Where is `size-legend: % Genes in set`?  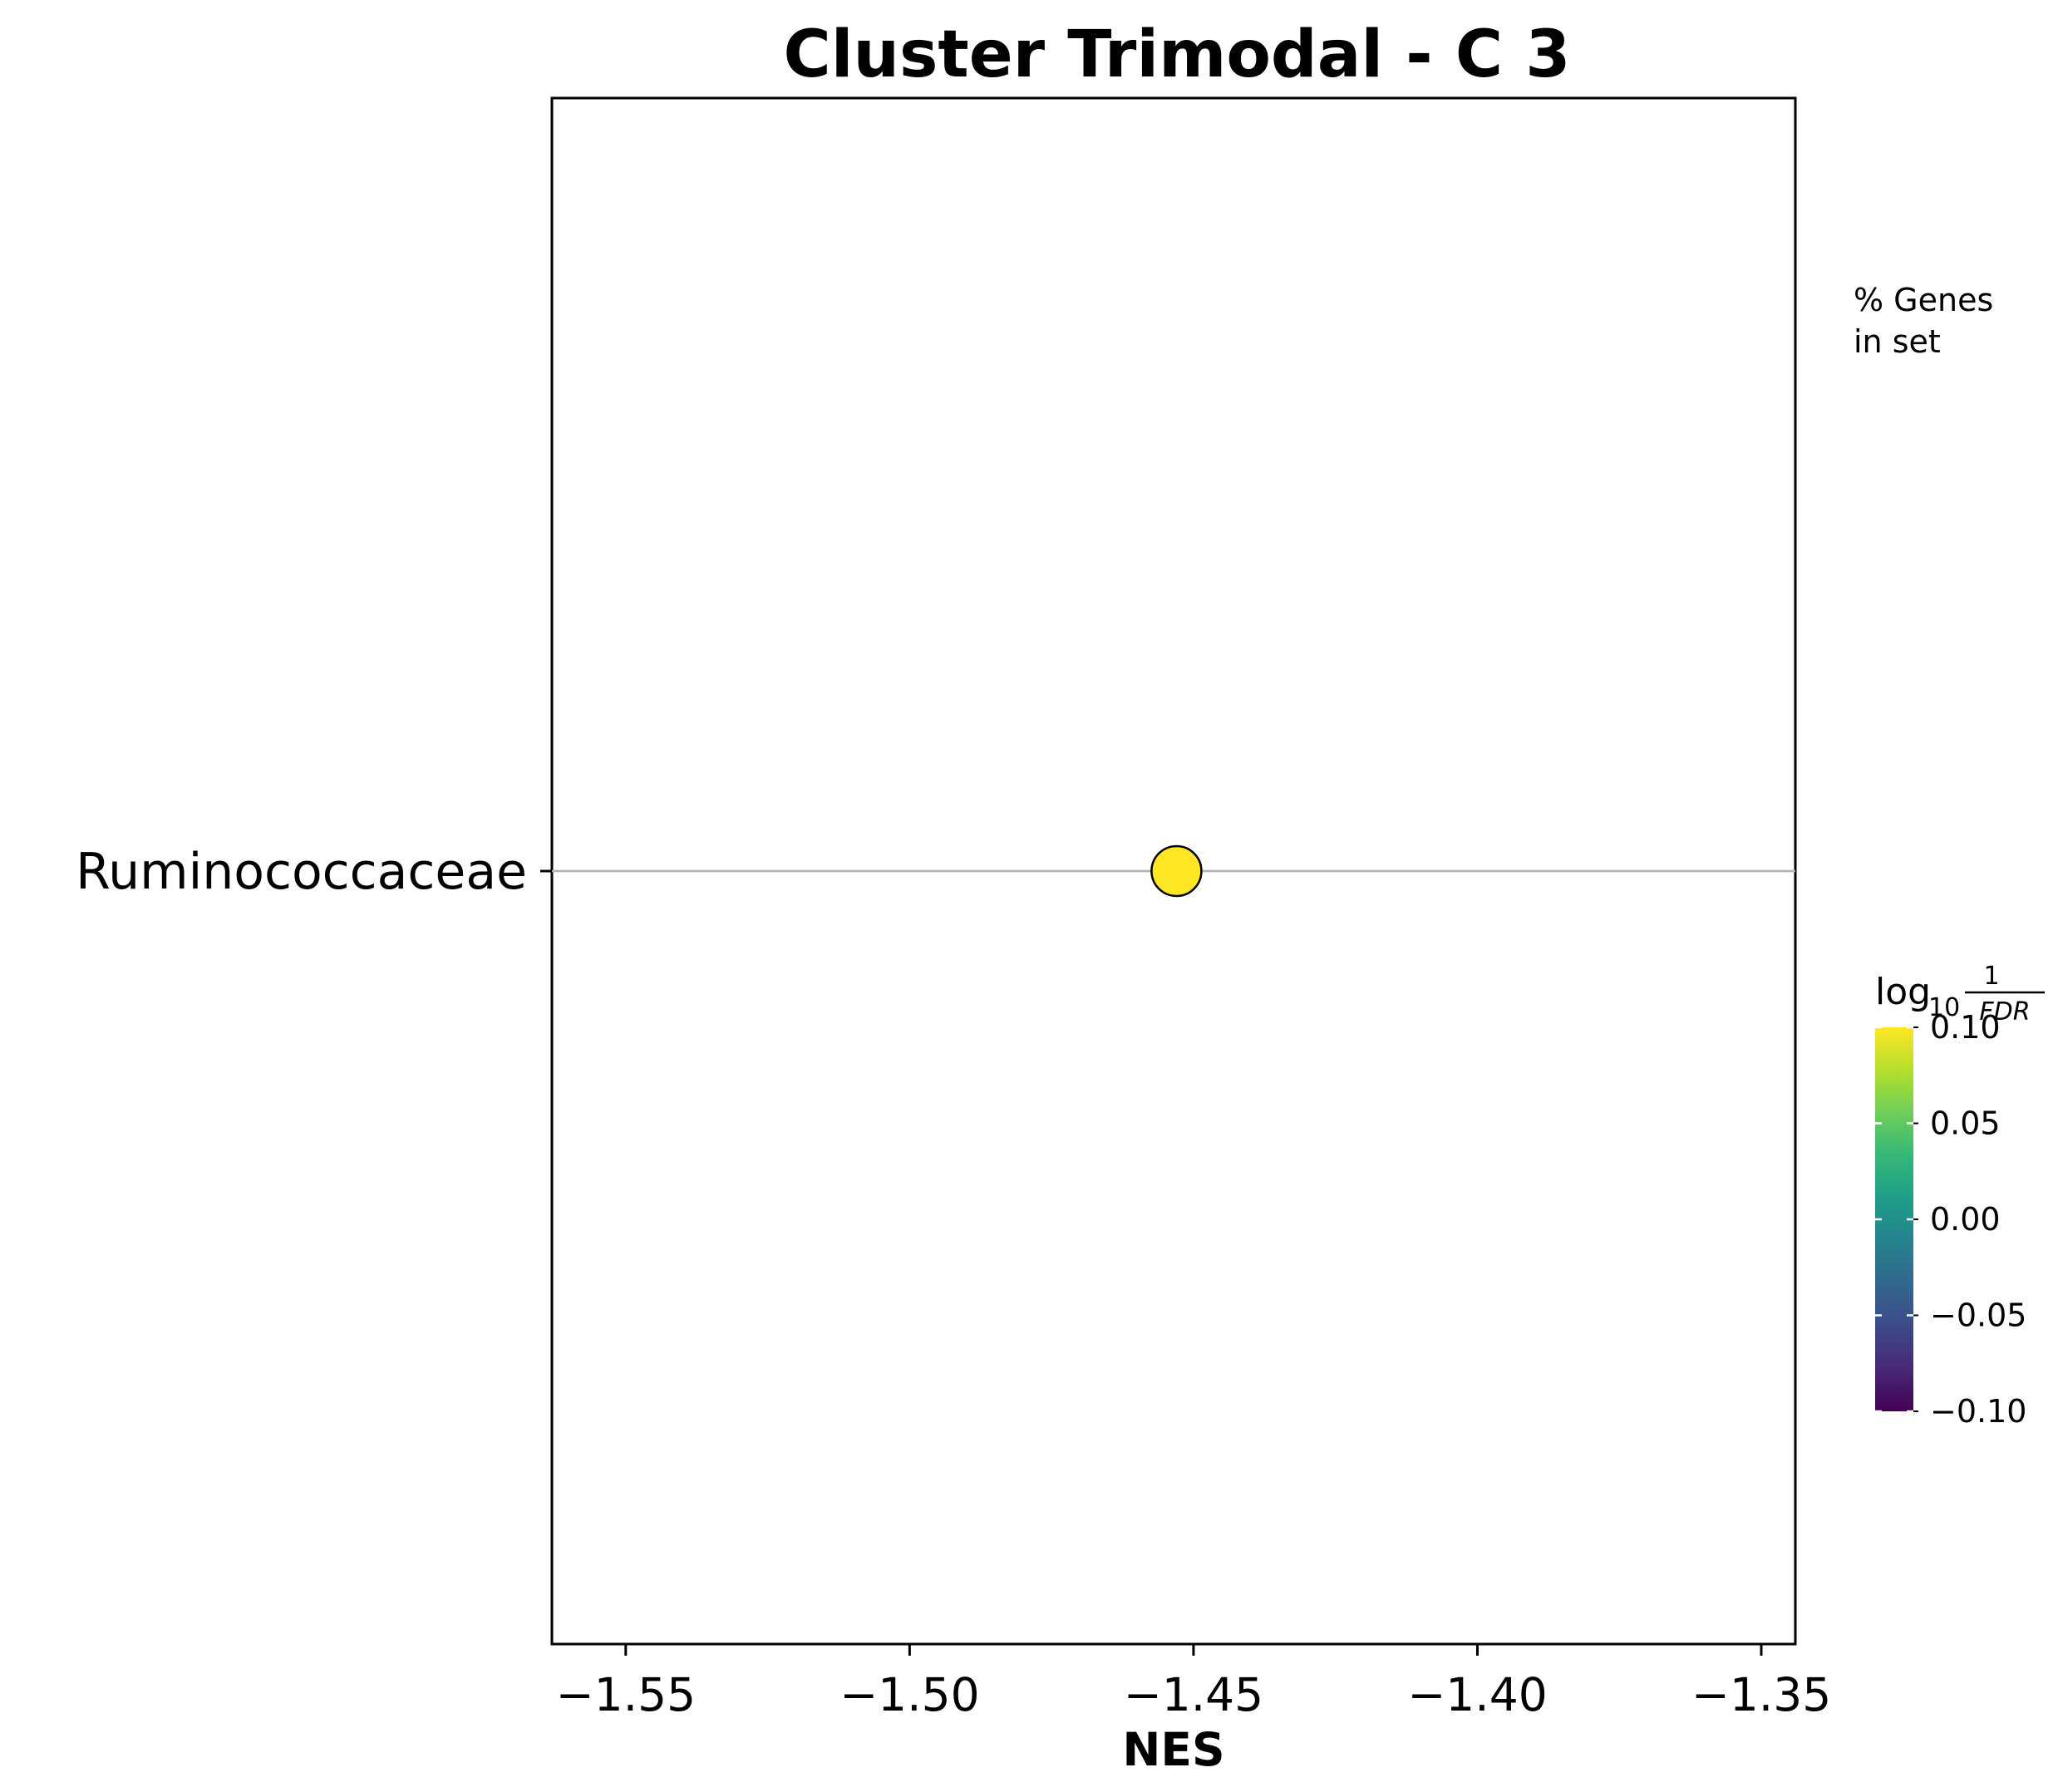 size-legend: % Genes in set is located at coordinates (1923, 321).